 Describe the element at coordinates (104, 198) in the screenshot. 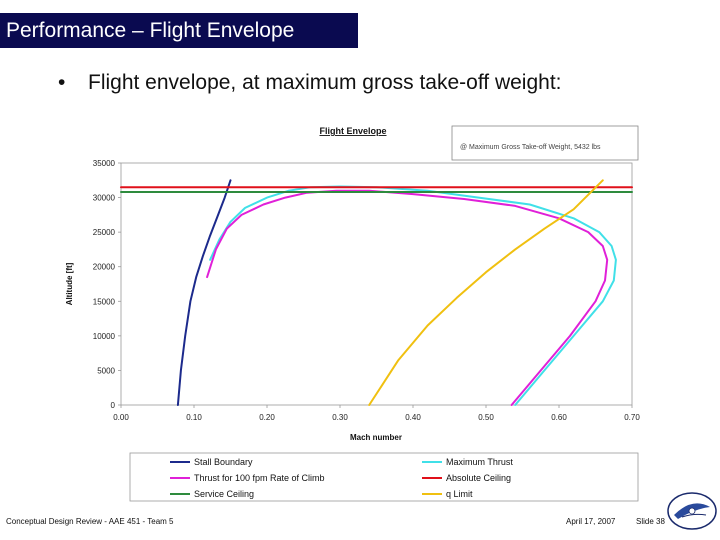

I see `y-tick-label: 30000` at that location.